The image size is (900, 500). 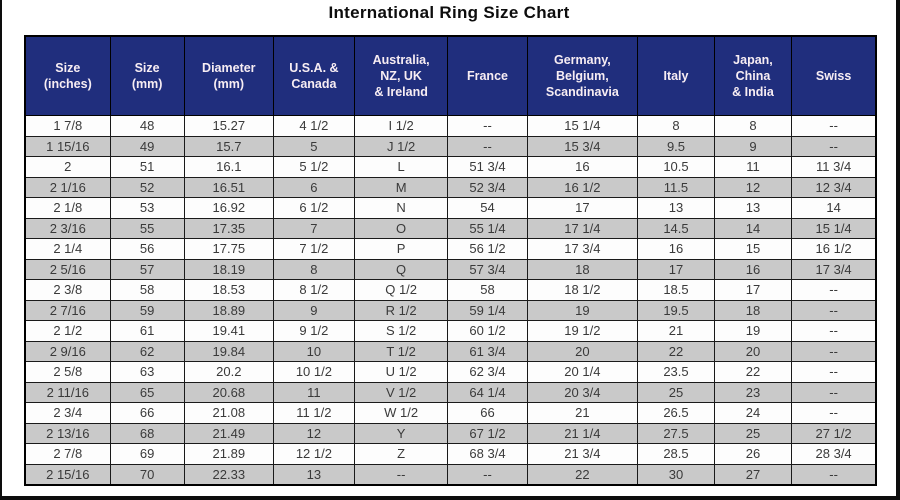 I want to click on table-row: 1 7/8 48 15.27 4 1/2 I 1/2 -- 15 1/4 8 8 --, so click(x=450, y=126).